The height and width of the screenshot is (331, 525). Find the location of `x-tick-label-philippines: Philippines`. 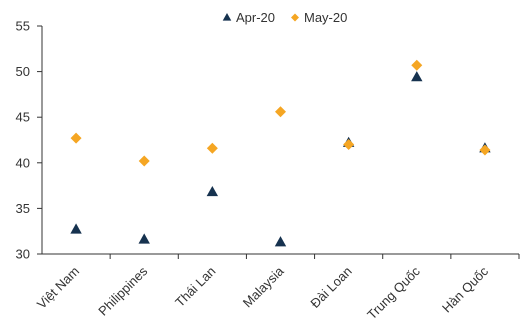

x-tick-label-philippines: Philippines is located at coordinates (122, 290).